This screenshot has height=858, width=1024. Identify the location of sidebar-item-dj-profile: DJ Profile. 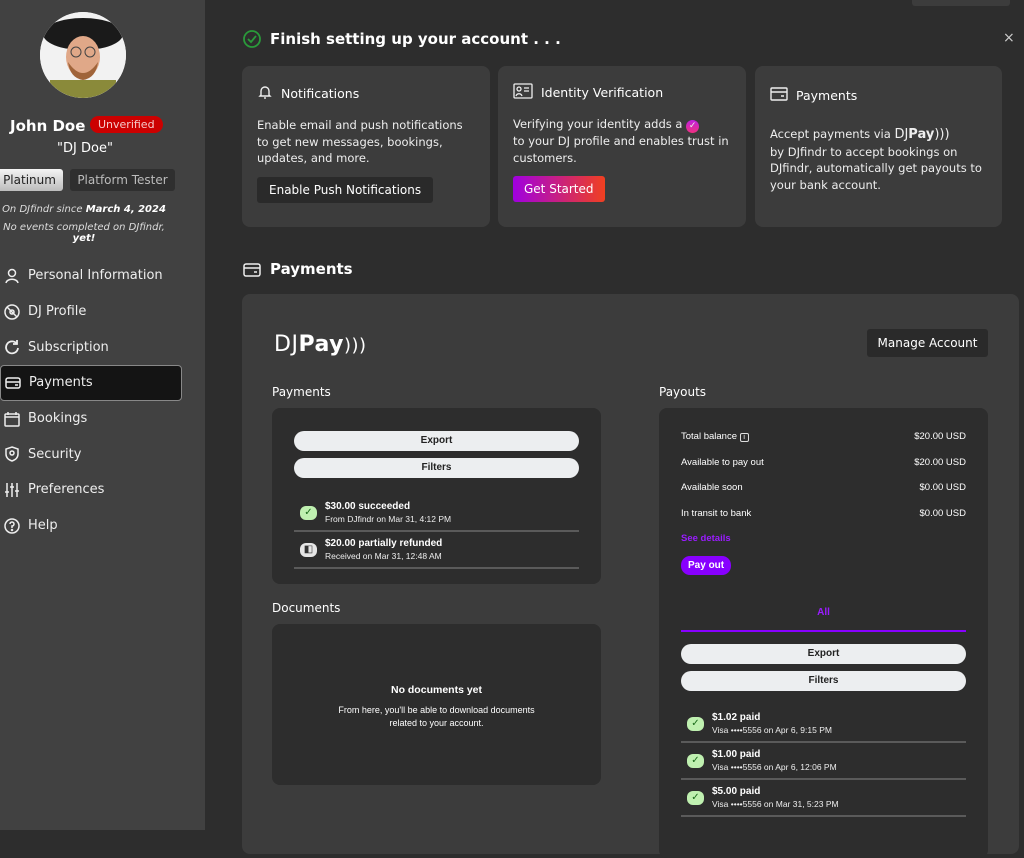
(91, 312).